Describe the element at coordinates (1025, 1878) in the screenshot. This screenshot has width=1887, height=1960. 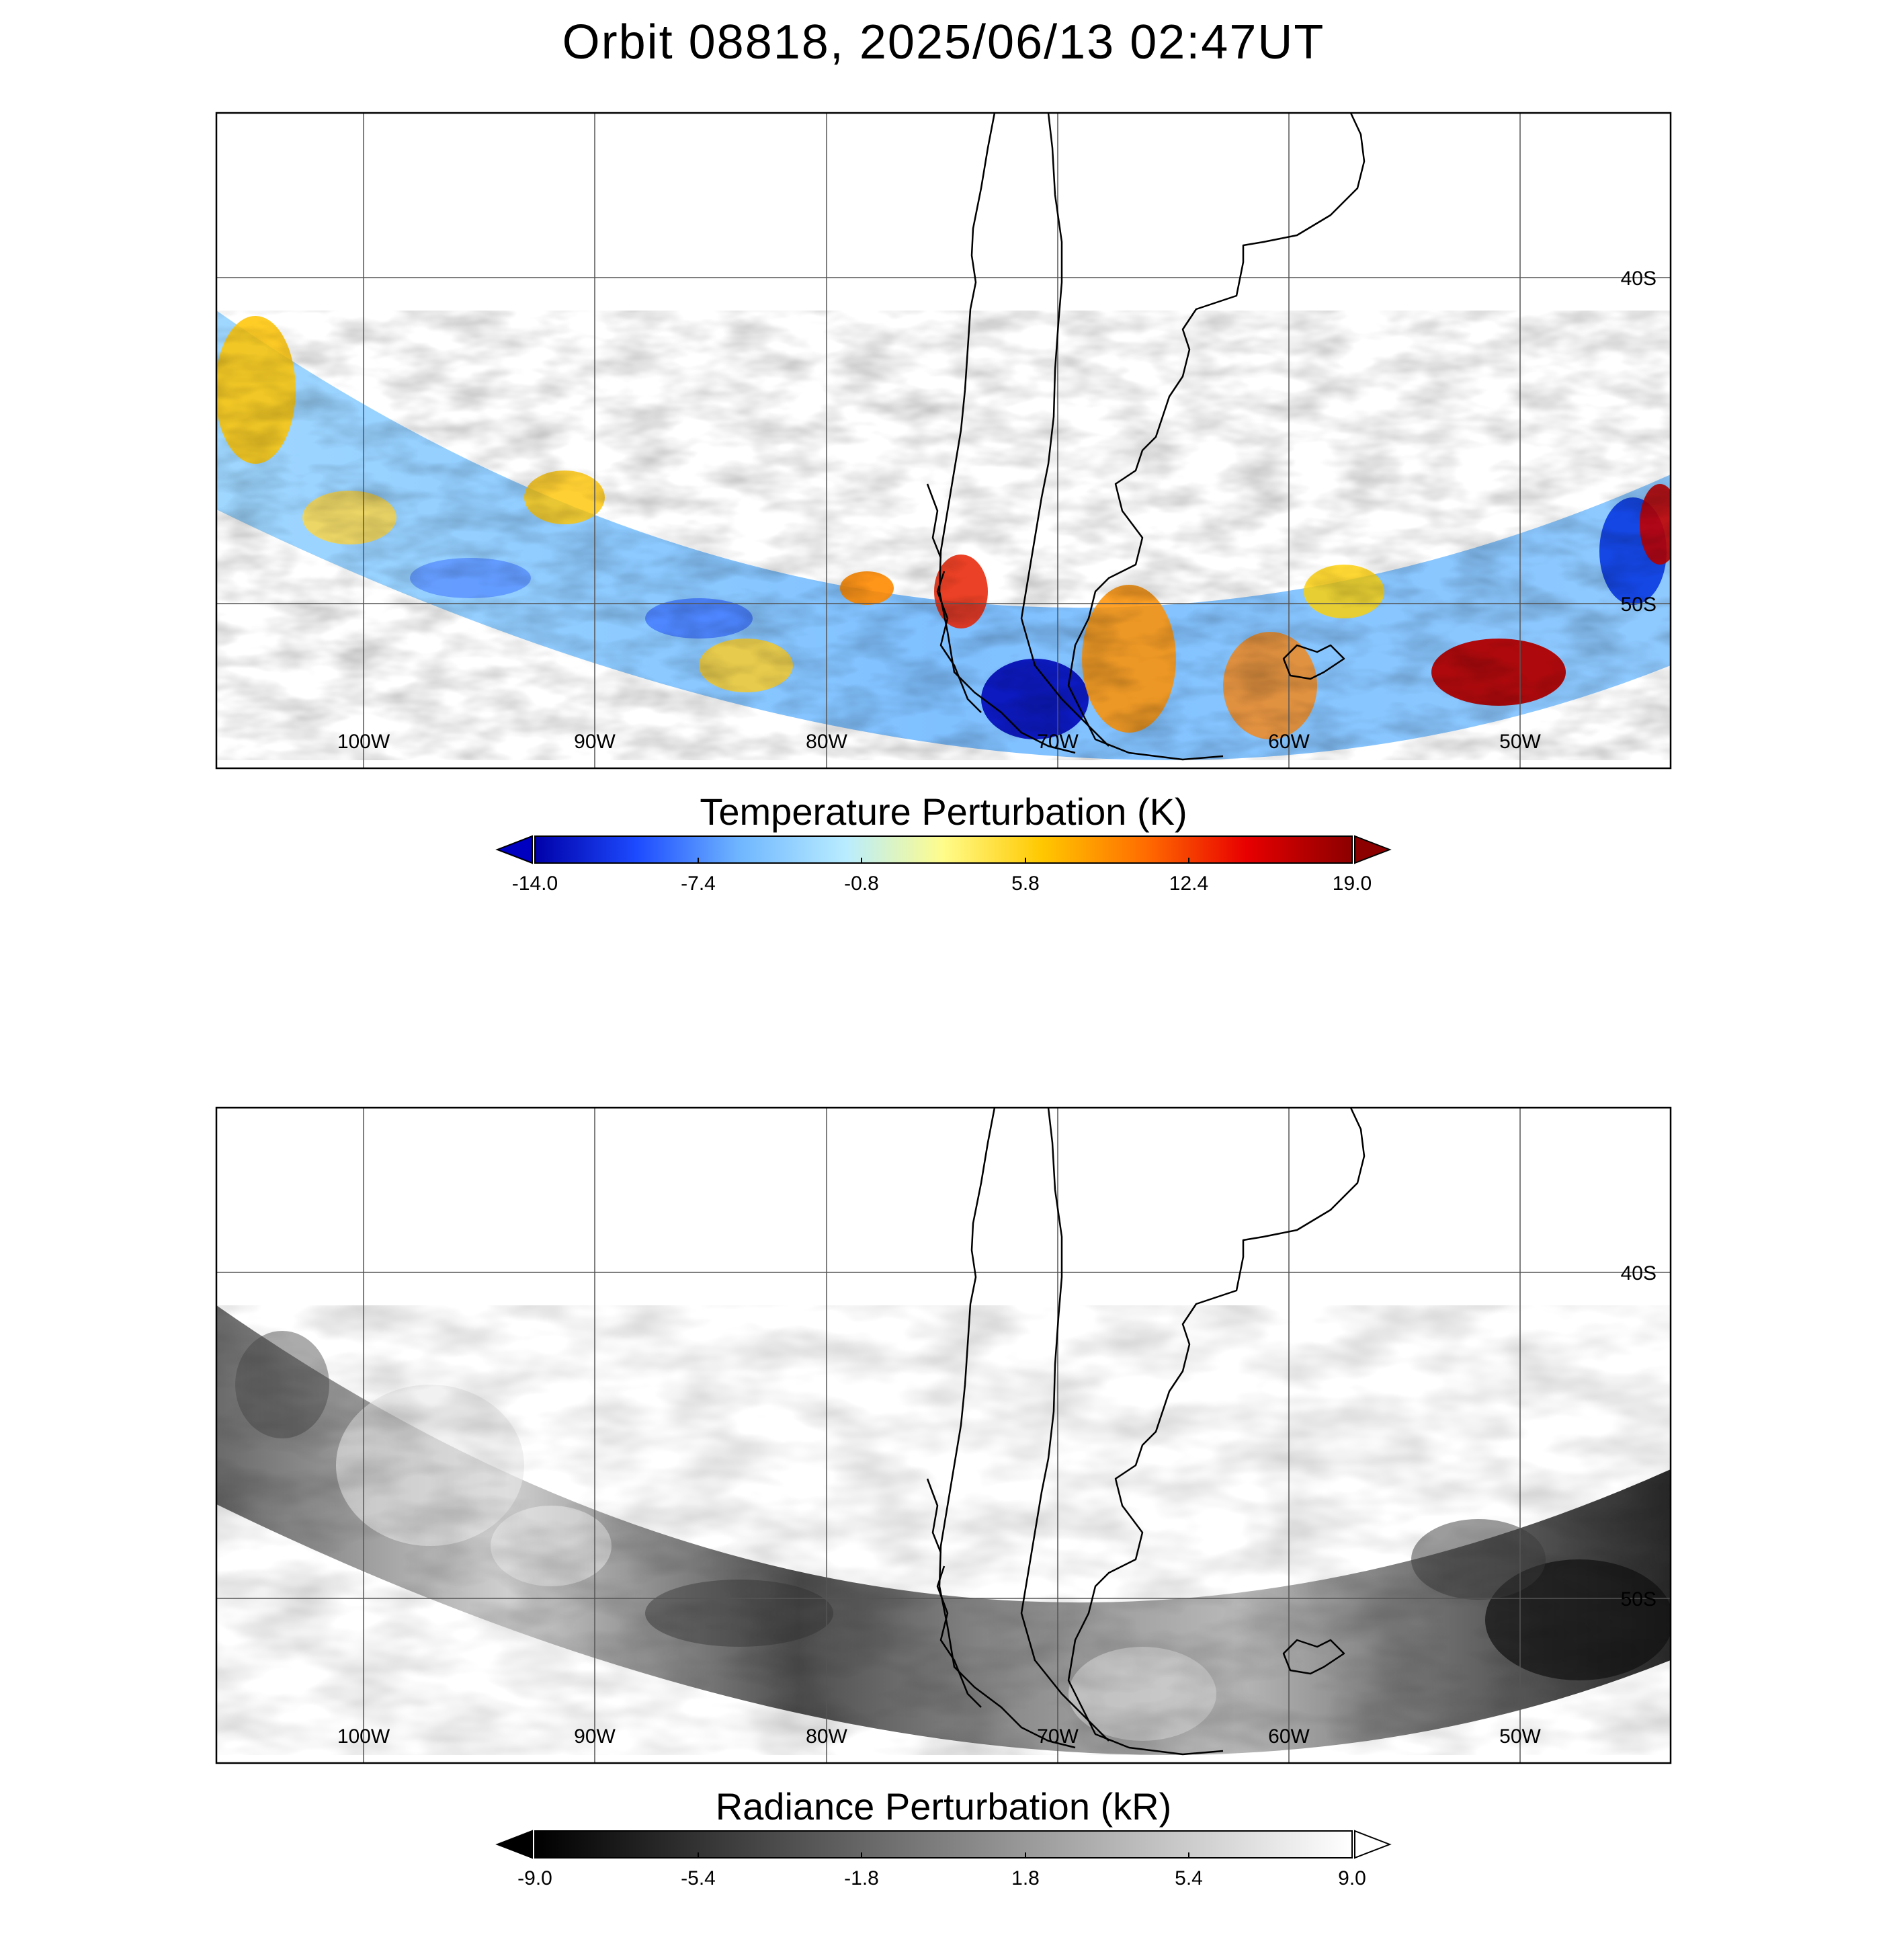
I see `radiance-tick-3: 1.8` at that location.